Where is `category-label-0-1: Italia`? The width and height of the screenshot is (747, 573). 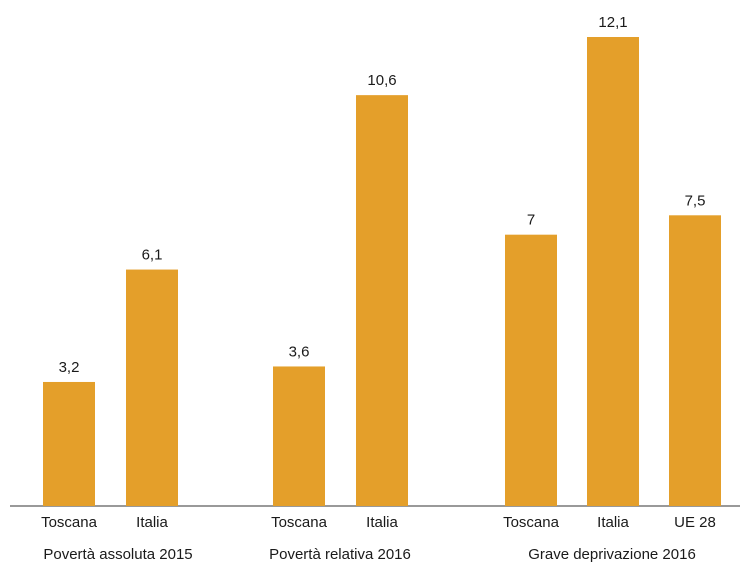 category-label-0-1: Italia is located at coordinates (152, 522).